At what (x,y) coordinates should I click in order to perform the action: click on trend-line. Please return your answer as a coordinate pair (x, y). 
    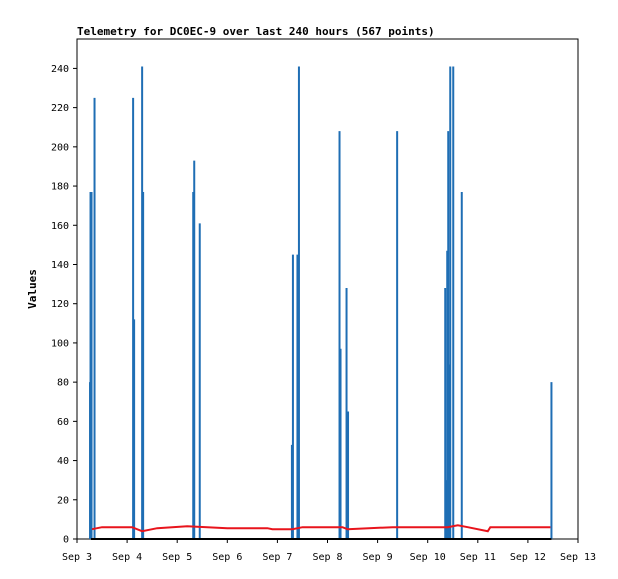
    Looking at the image, I should click on (321, 528).